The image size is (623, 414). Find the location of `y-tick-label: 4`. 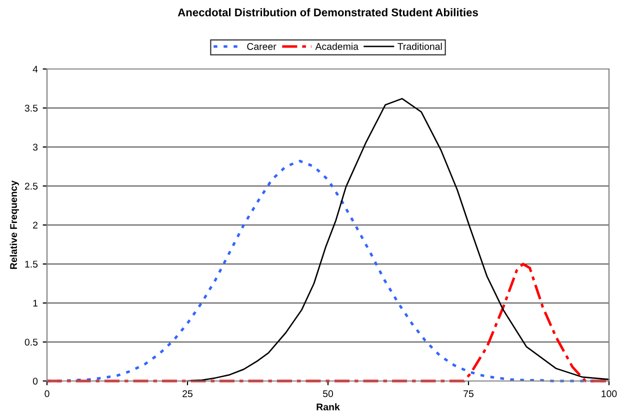

y-tick-label: 4 is located at coordinates (35, 69).